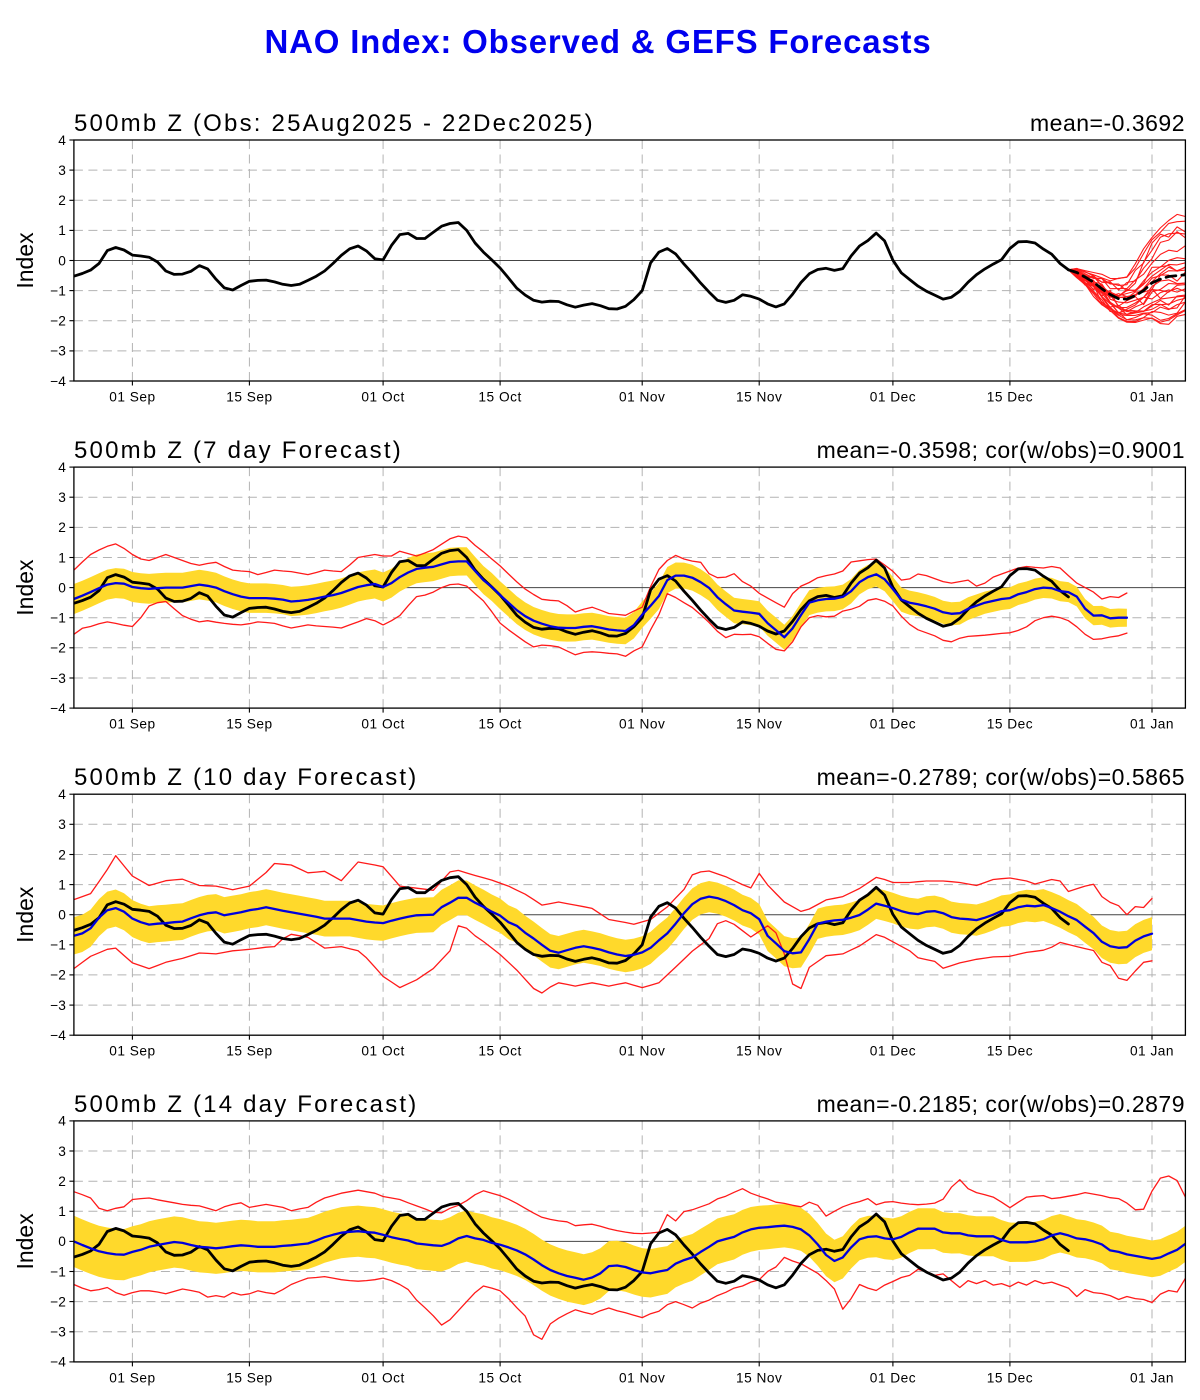  What do you see at coordinates (598, 41) in the screenshot?
I see `svg-text:NAO Index: Observed & GEFS For: NAO Index: Observed & GEFS Forecasts` at bounding box center [598, 41].